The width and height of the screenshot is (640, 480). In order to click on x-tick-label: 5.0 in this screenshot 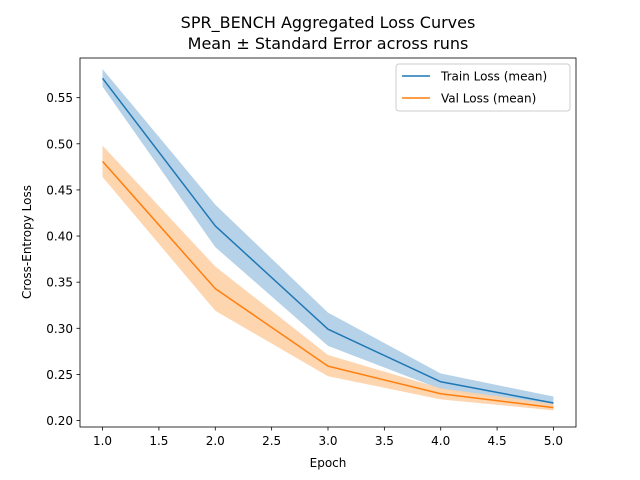, I will do `click(553, 441)`.